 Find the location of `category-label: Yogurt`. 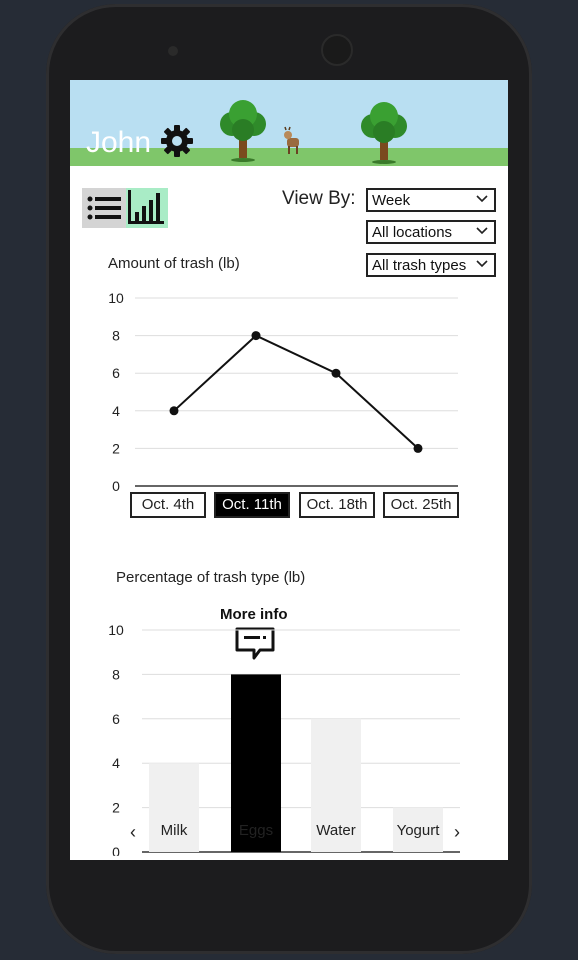

category-label: Yogurt is located at coordinates (418, 830).